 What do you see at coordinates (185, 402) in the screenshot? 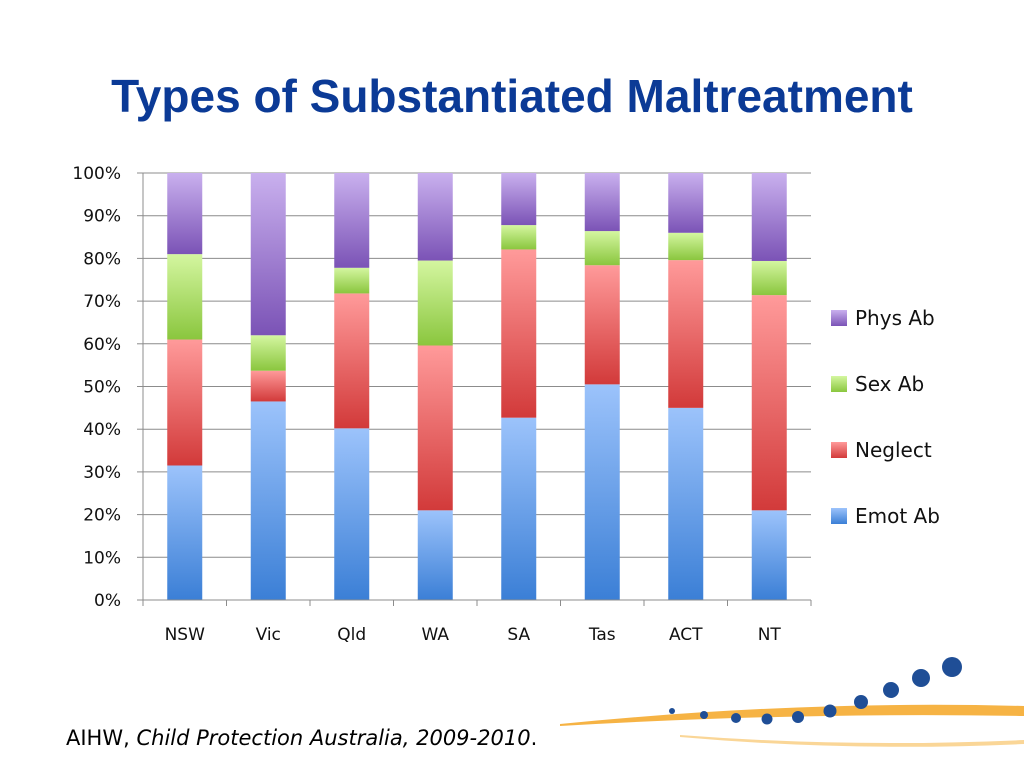
I see `bar-nsw-neglect` at bounding box center [185, 402].